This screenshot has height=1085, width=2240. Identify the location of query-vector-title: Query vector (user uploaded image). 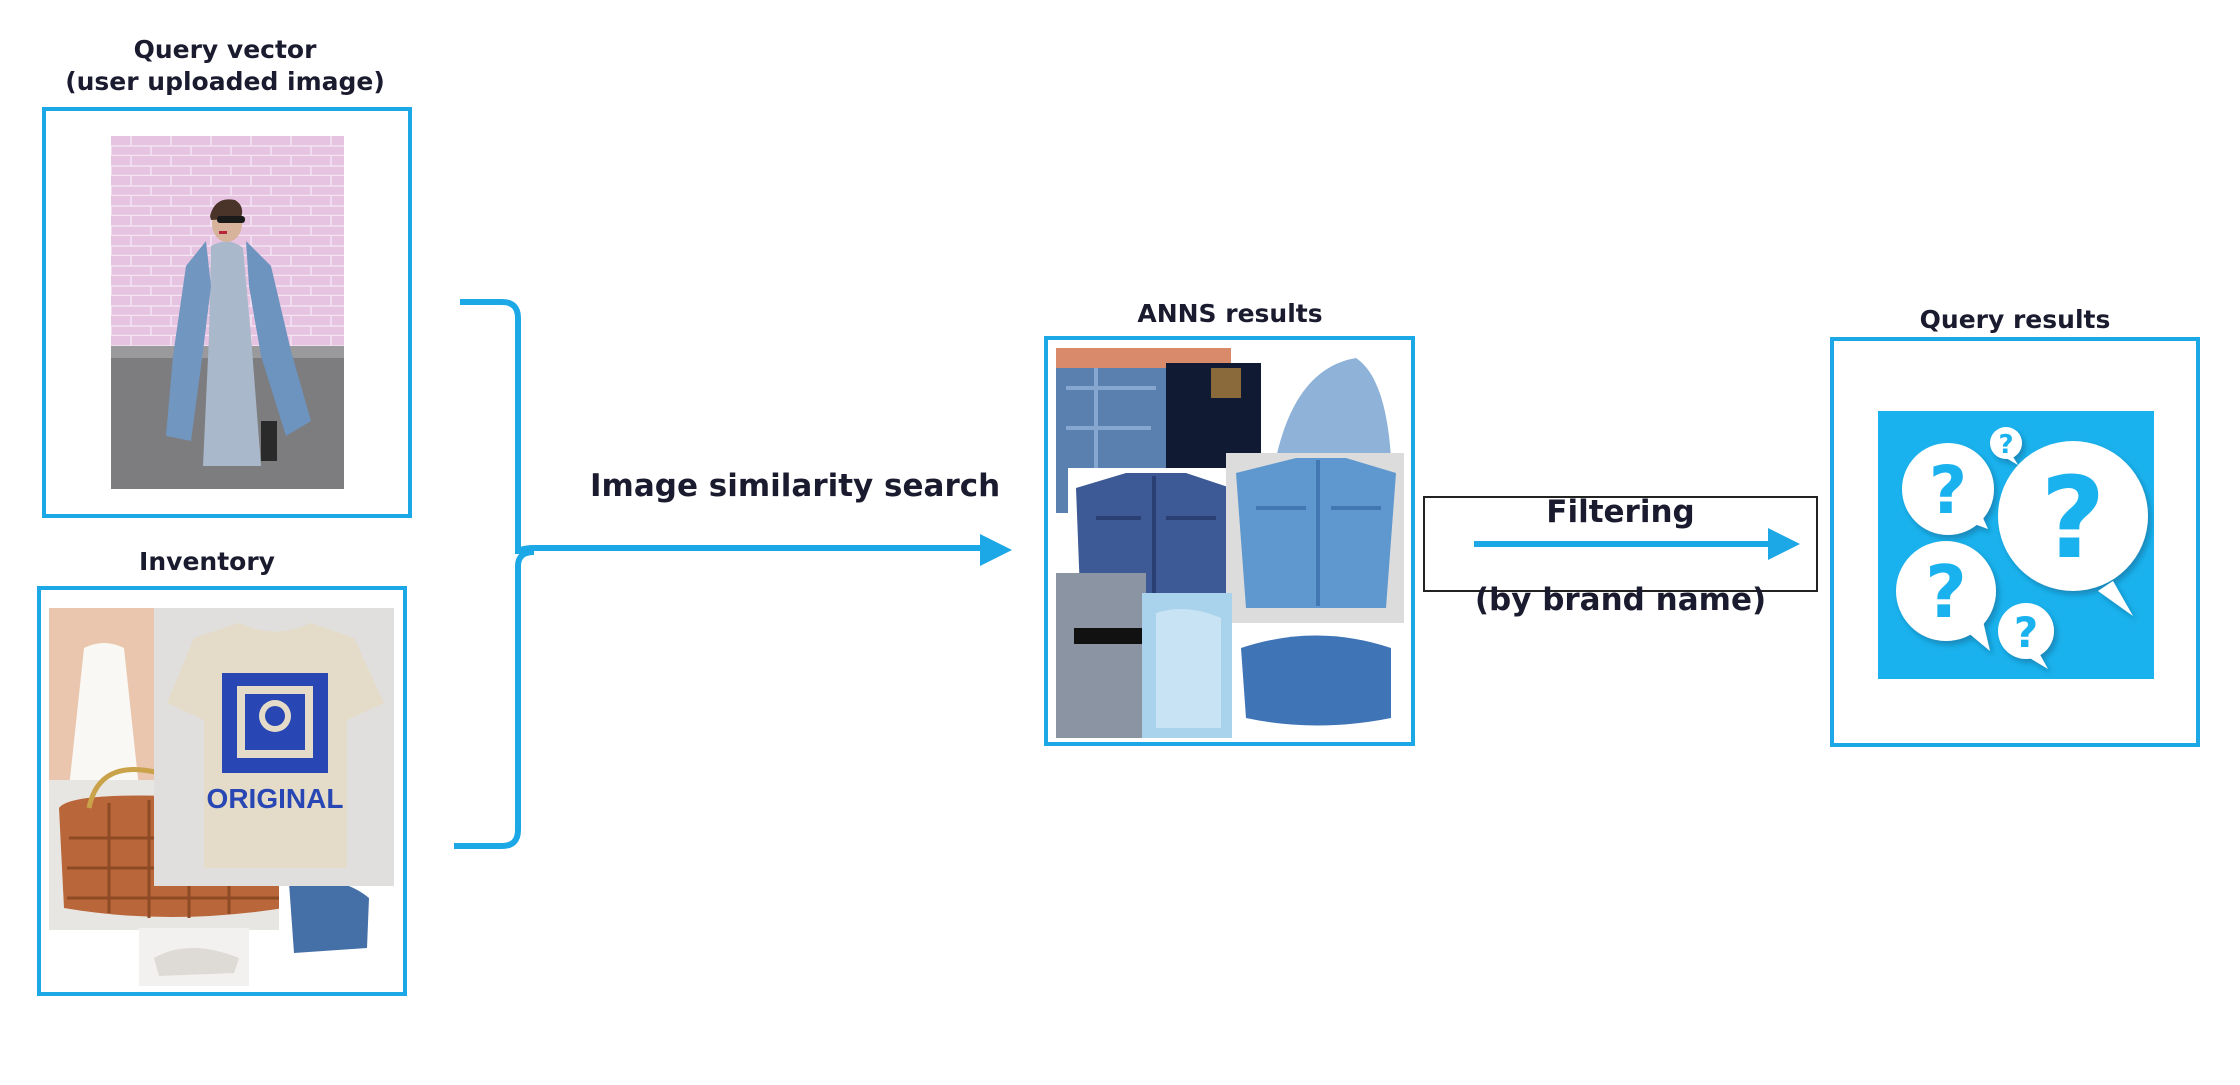
(225, 65).